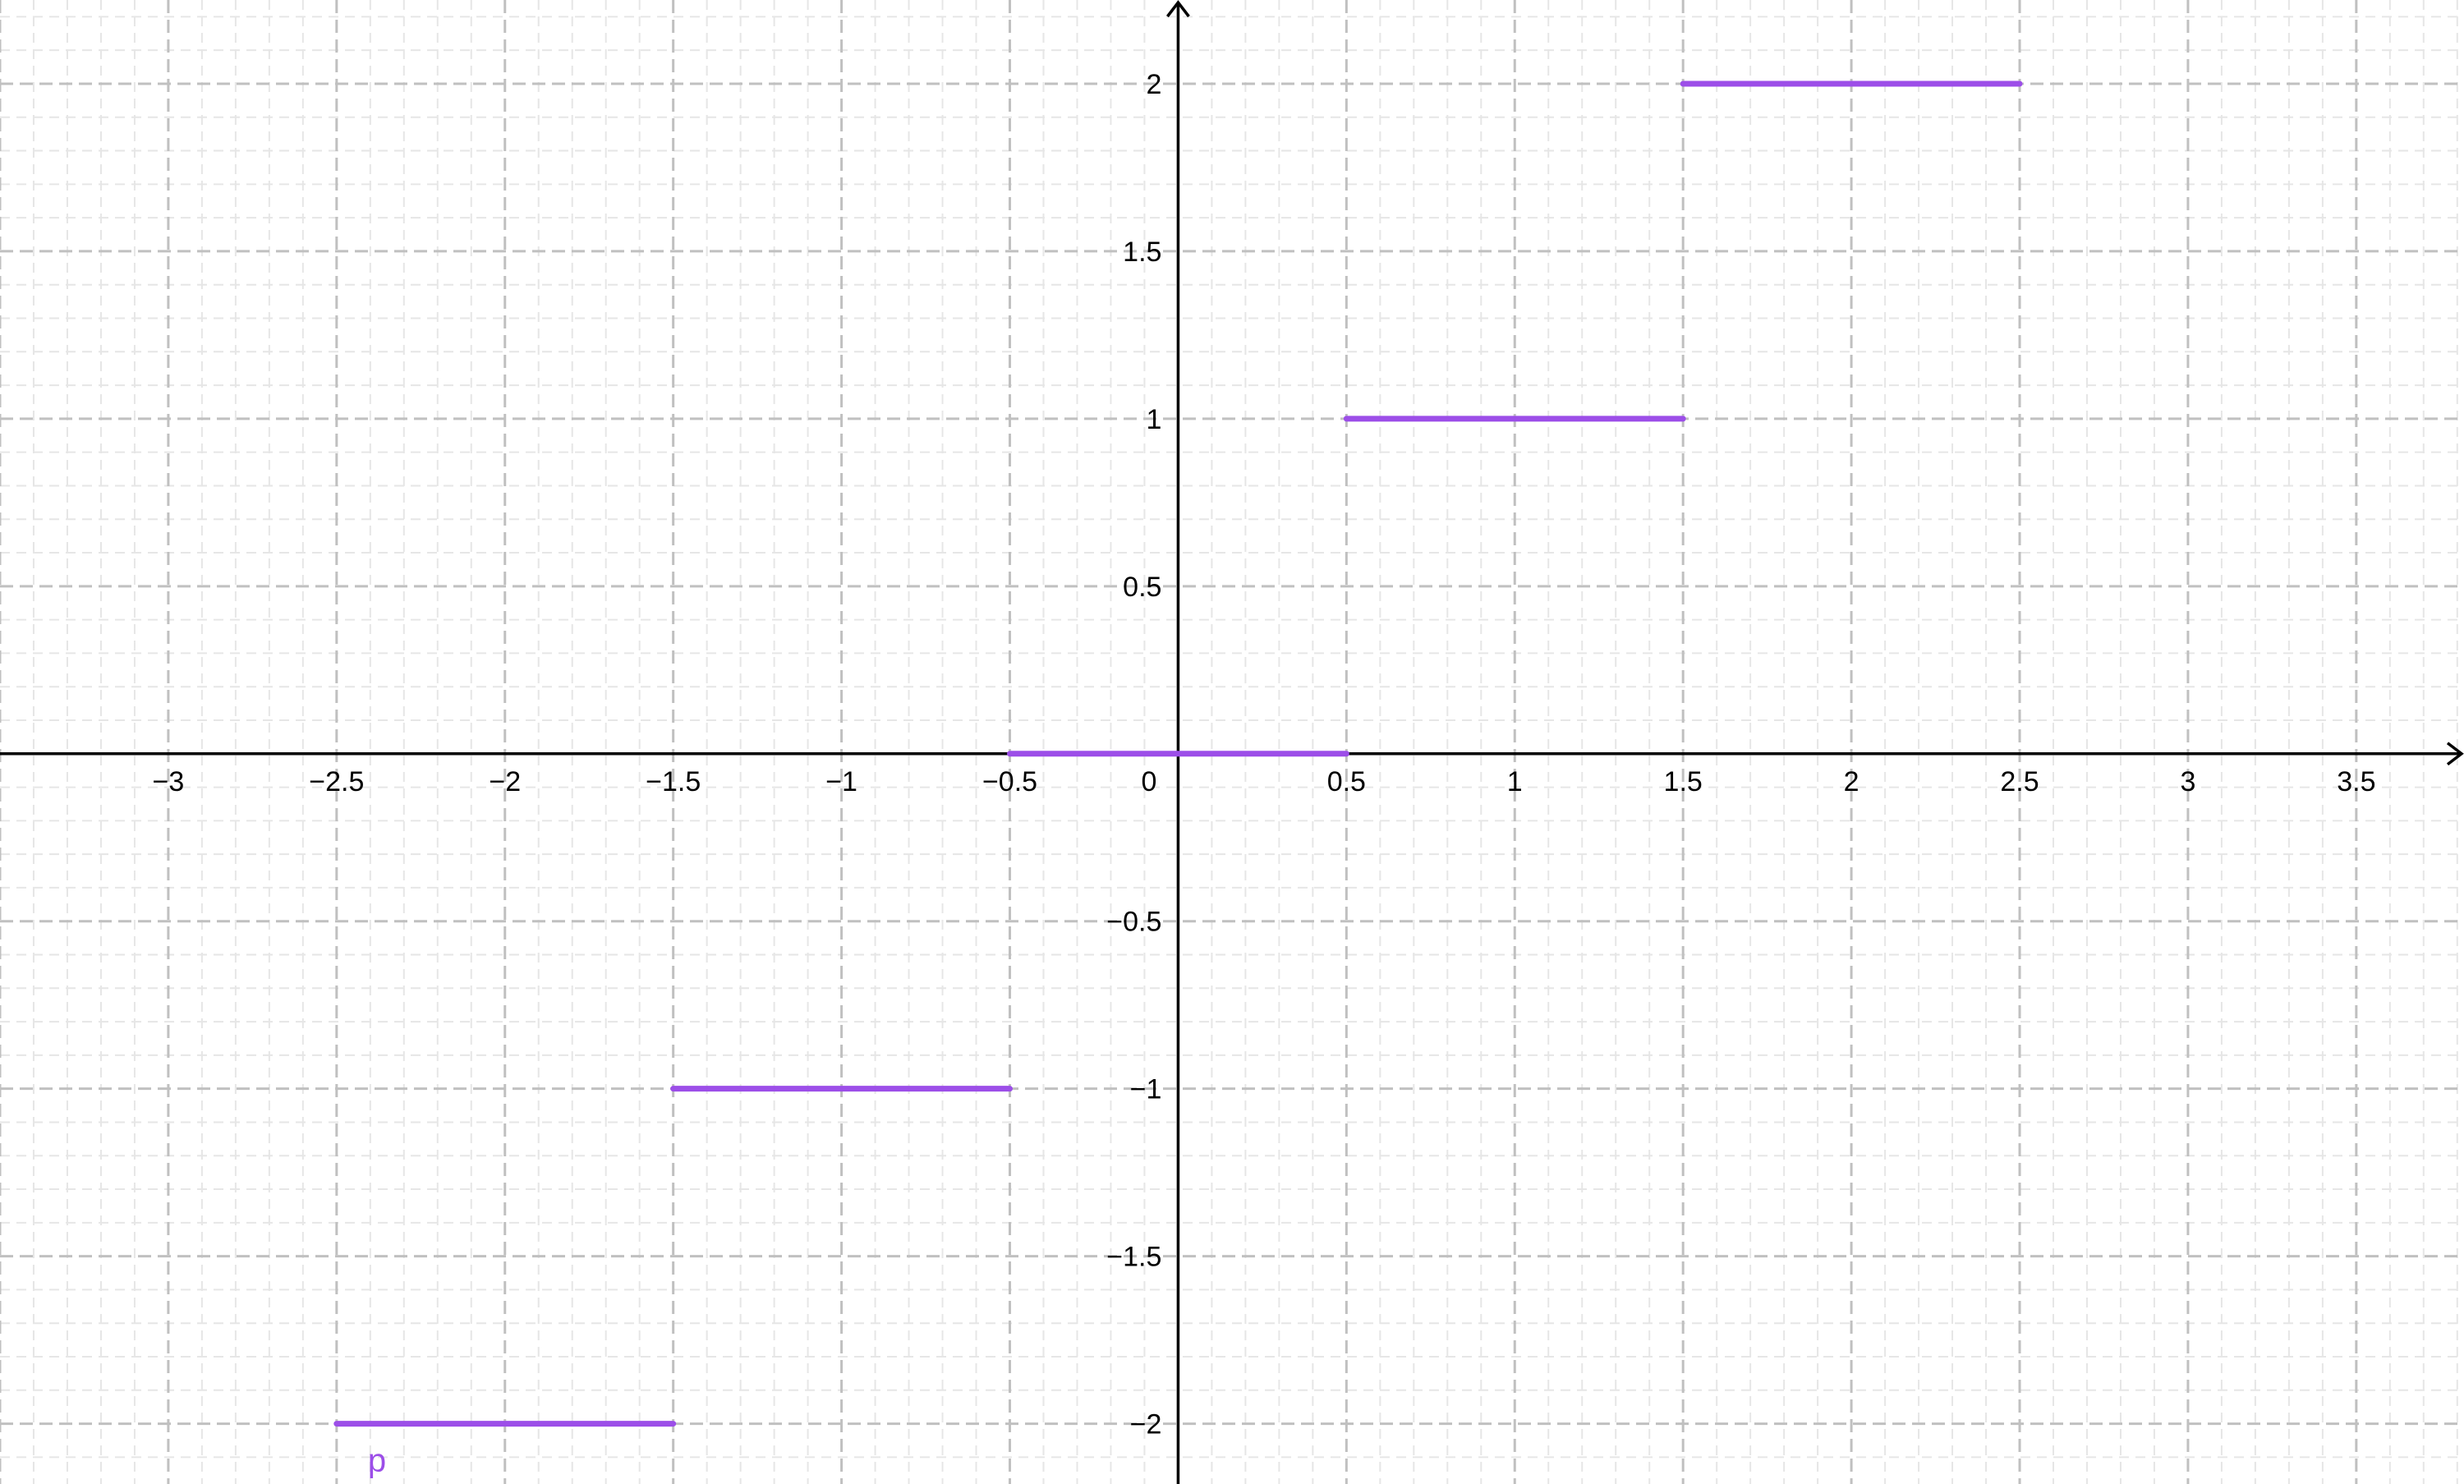 This screenshot has width=2464, height=1484. Describe the element at coordinates (1154, 419) in the screenshot. I see `y-tick-label: 1` at that location.